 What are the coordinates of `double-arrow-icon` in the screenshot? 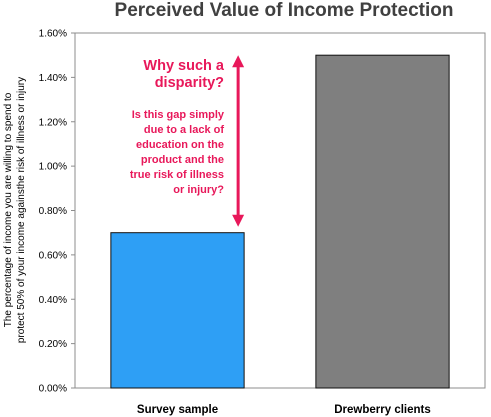 It's located at (238, 141).